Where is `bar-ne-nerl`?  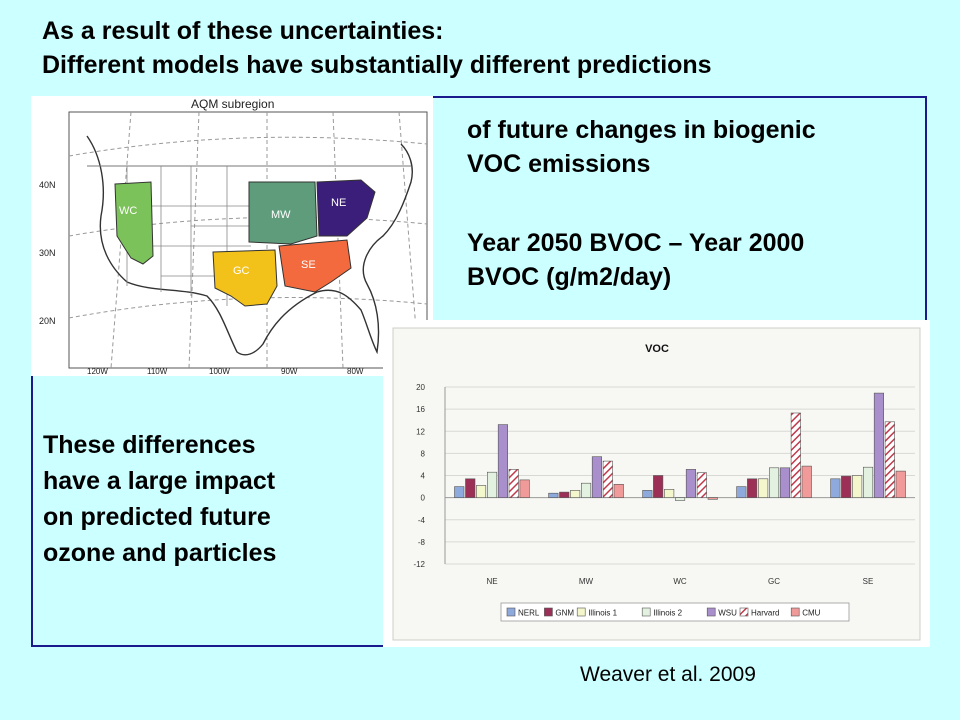 bar-ne-nerl is located at coordinates (459, 492).